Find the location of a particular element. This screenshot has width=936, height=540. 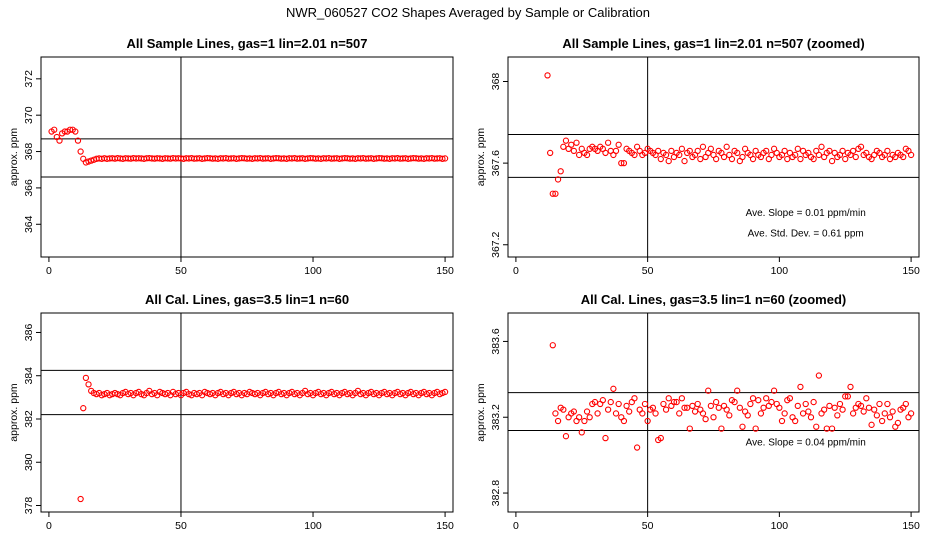

annotation-text: Ave. Slope = 0.04 ppm/min is located at coordinates (806, 443).